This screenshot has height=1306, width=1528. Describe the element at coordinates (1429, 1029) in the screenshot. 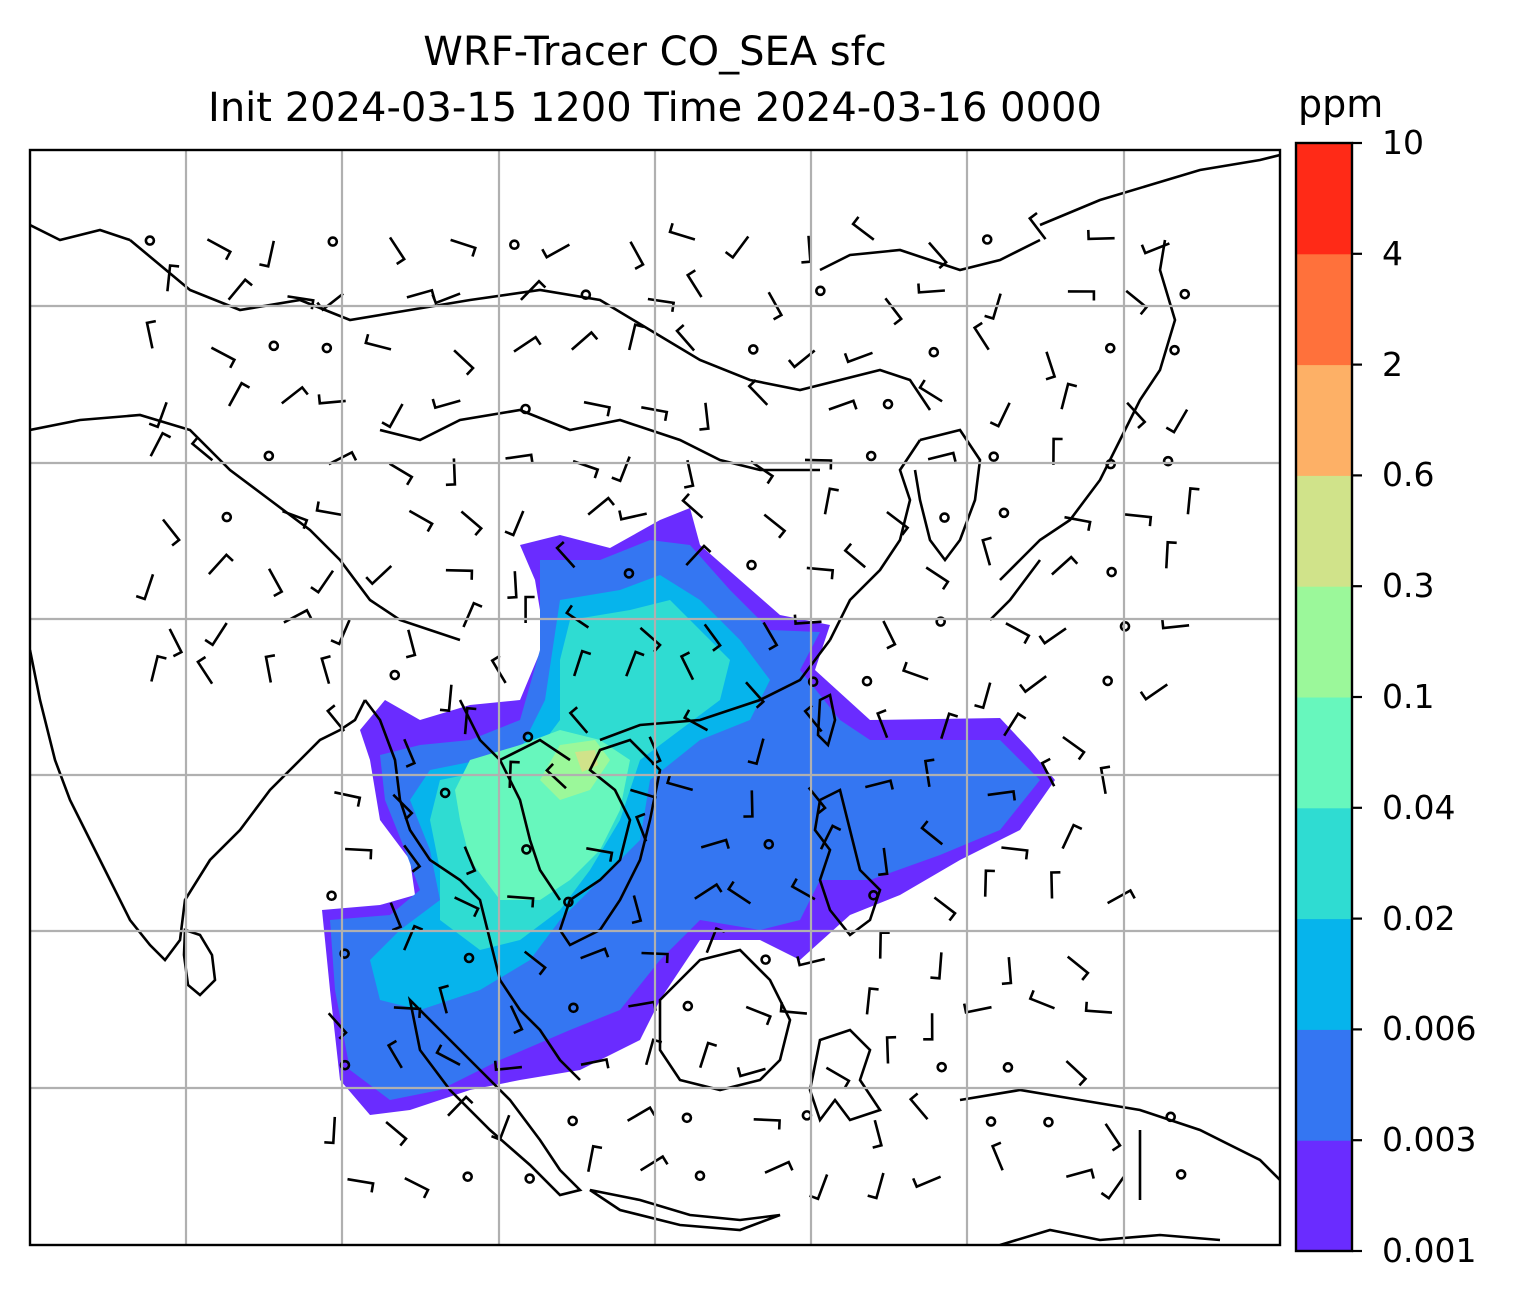

I see `colorbar-tick-label: 0.006` at that location.